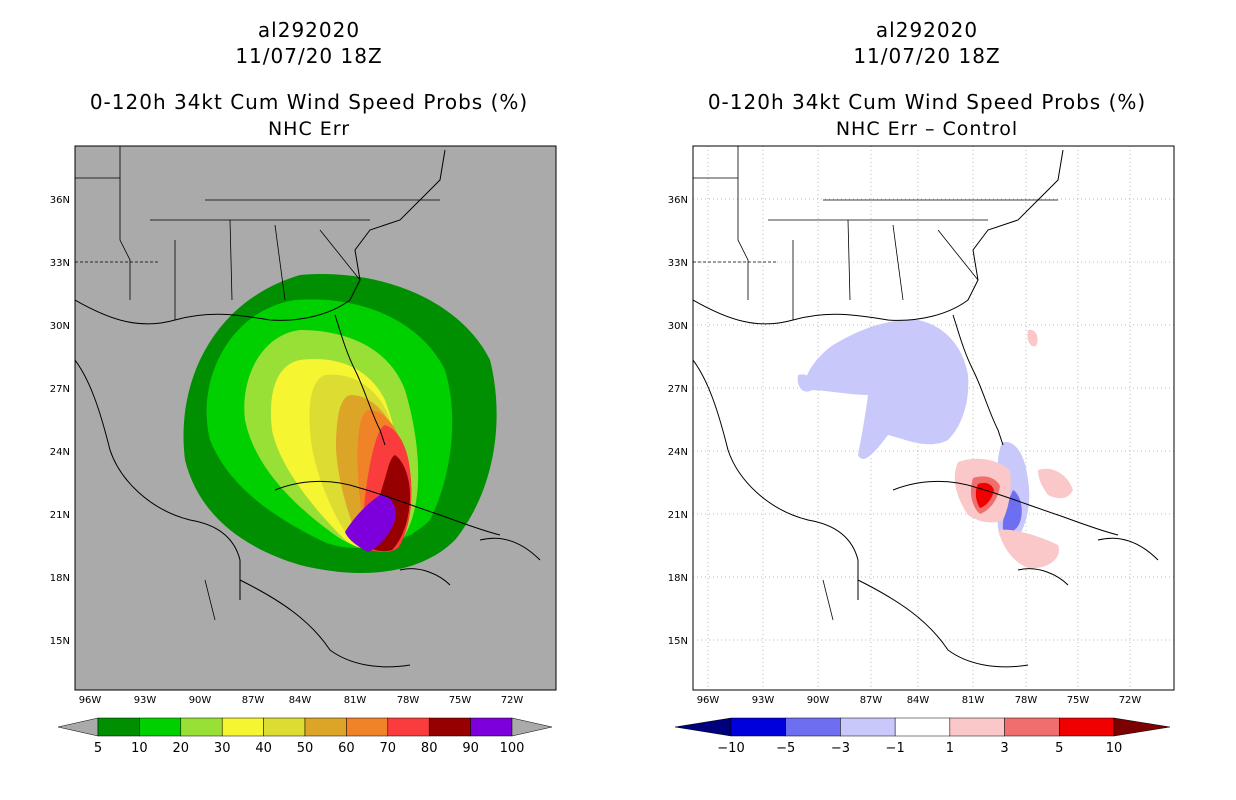 This screenshot has width=1236, height=800. What do you see at coordinates (818, 700) in the screenshot?
I see `lon-tick-label: 90W` at bounding box center [818, 700].